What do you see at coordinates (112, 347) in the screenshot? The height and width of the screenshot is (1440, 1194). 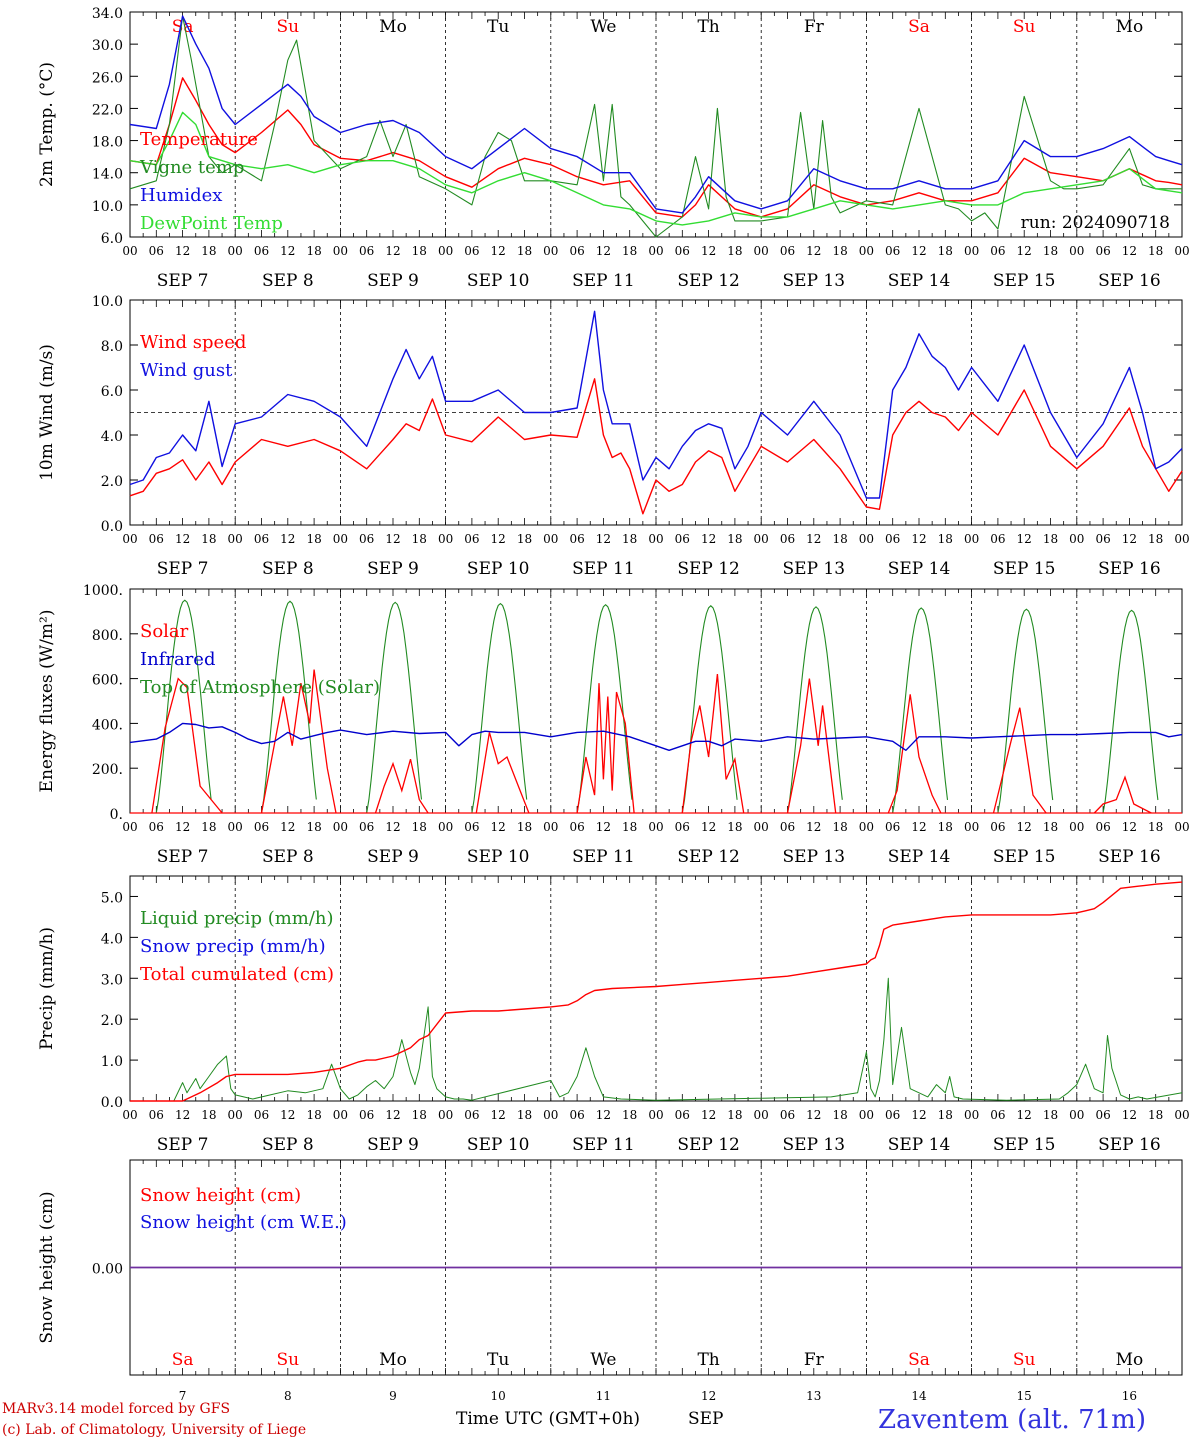 I see `y-tick-label: 8.0` at bounding box center [112, 347].